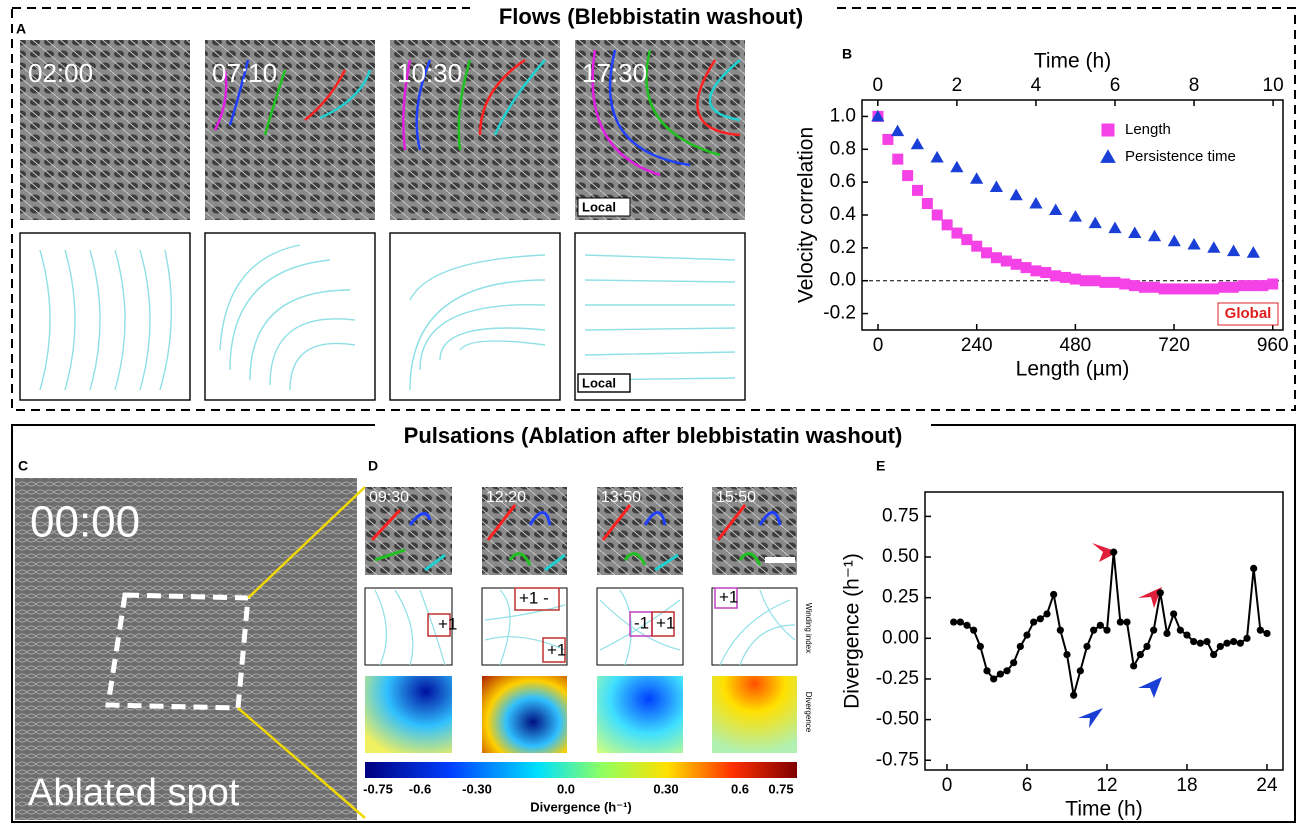 The image size is (1301, 826). Describe the element at coordinates (599, 206) in the screenshot. I see `local-label: Local` at that location.